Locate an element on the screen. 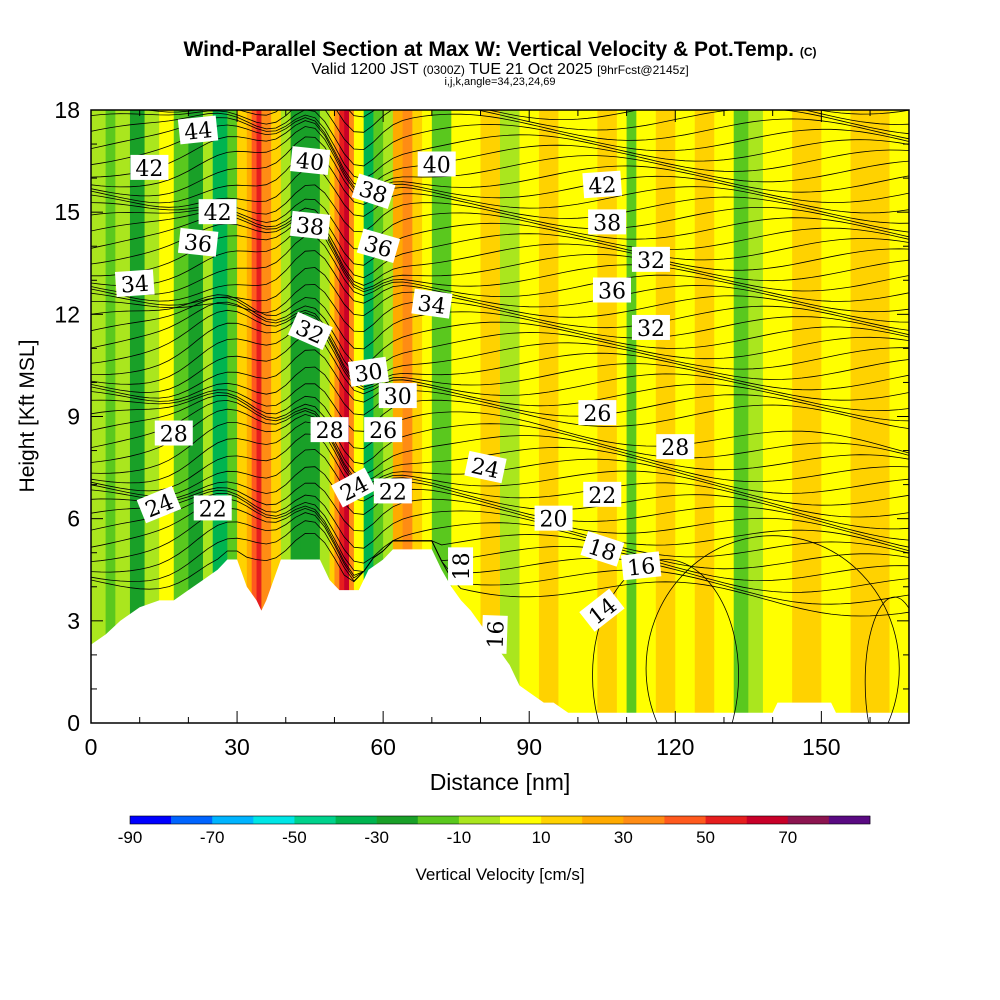 The width and height of the screenshot is (1000, 1000). theta-label: 18 is located at coordinates (461, 566).